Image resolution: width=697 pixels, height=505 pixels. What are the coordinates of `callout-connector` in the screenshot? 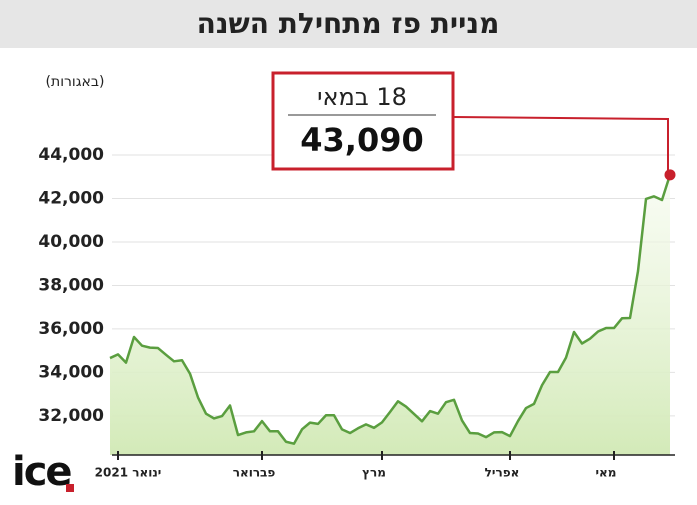 It's located at (560, 145).